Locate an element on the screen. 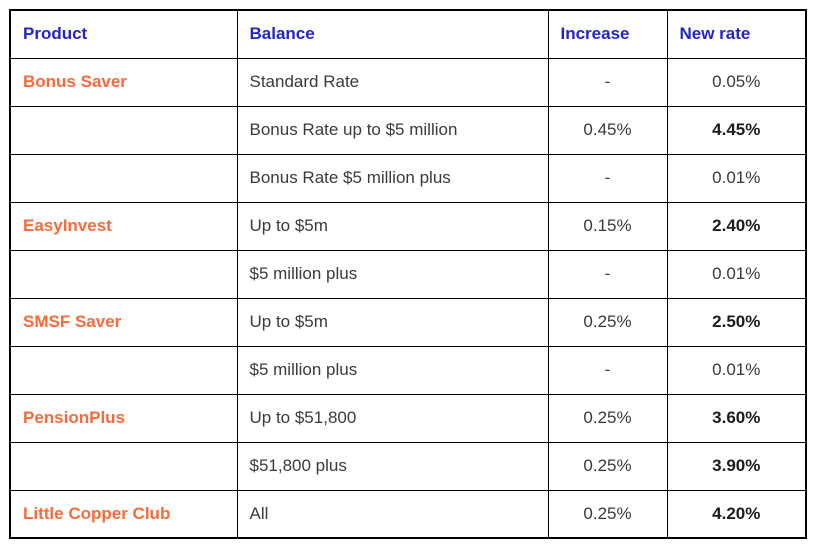 The height and width of the screenshot is (550, 813). balance-cell: Up to $51,800 is located at coordinates (392, 418).